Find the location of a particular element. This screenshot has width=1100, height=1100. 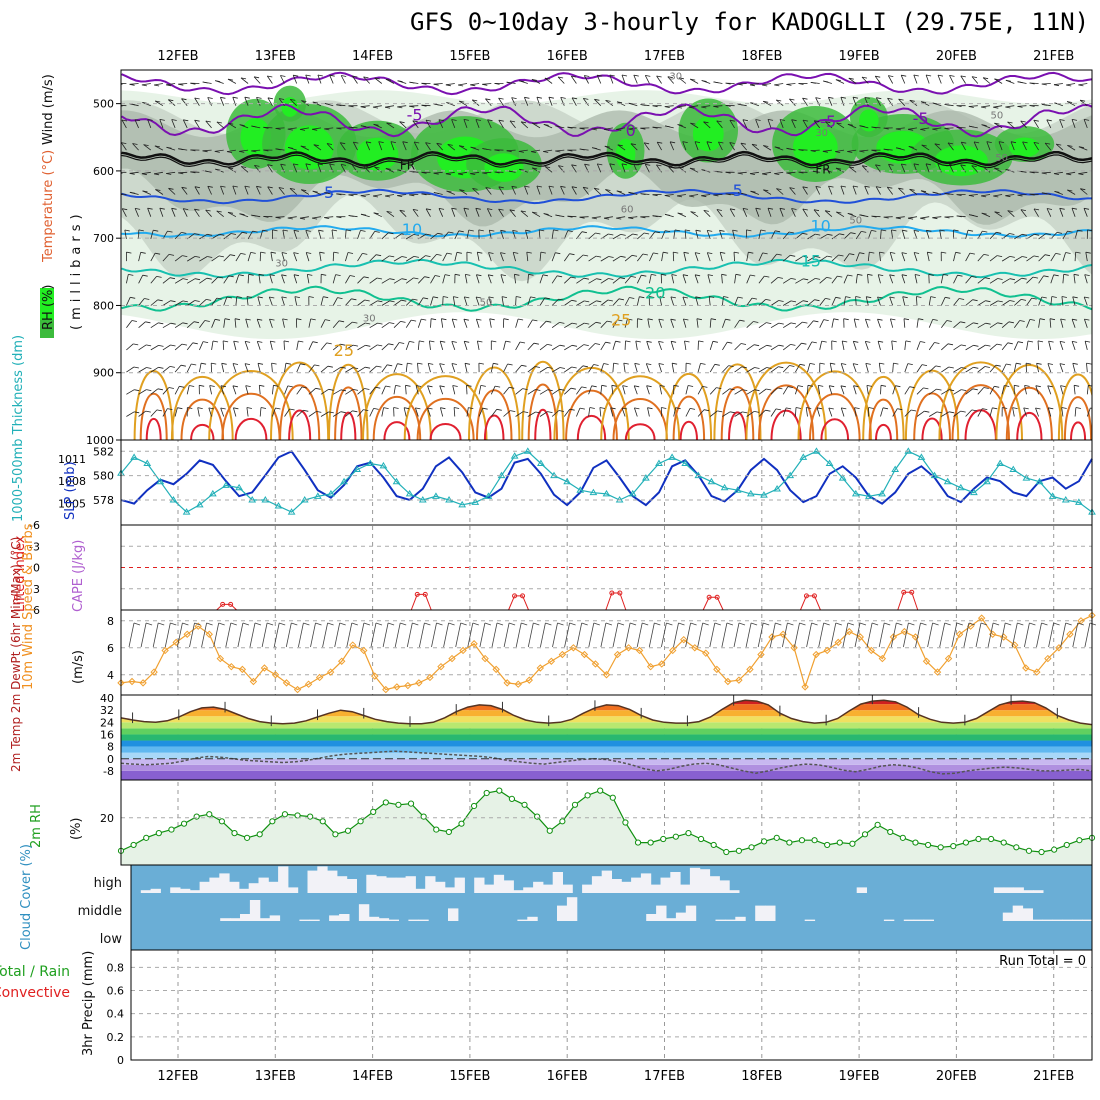

freezing-level-line is located at coordinates (606, 161).